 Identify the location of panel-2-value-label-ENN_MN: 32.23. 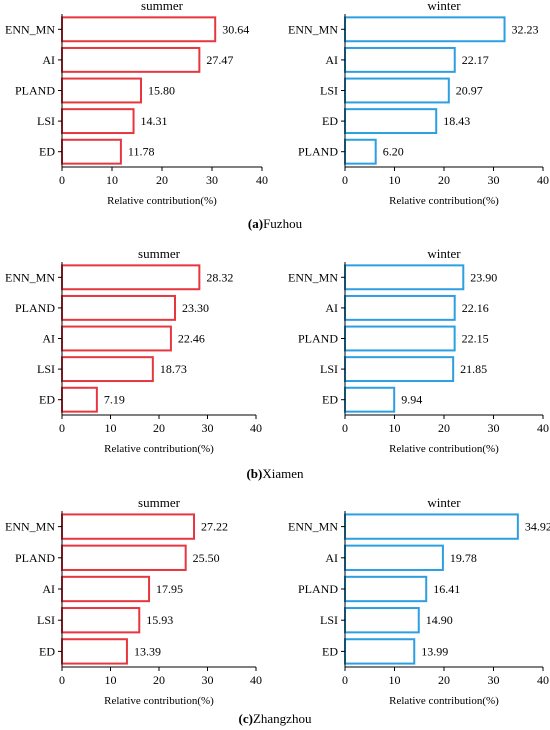
(525, 29).